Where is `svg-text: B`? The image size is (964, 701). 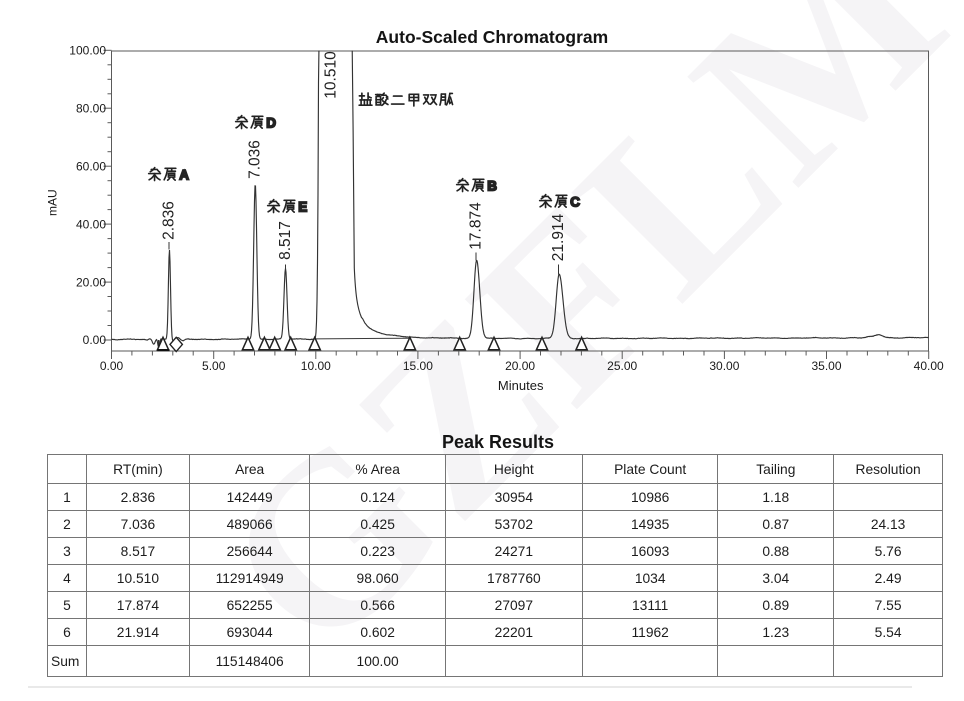
svg-text: B is located at coordinates (492, 185).